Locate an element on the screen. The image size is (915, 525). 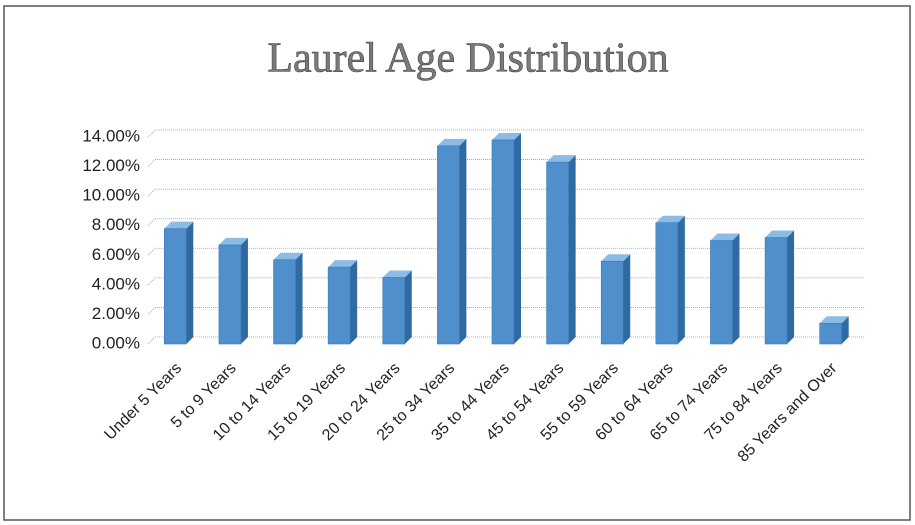
y-tick-label: 12.00% is located at coordinates (111, 165).